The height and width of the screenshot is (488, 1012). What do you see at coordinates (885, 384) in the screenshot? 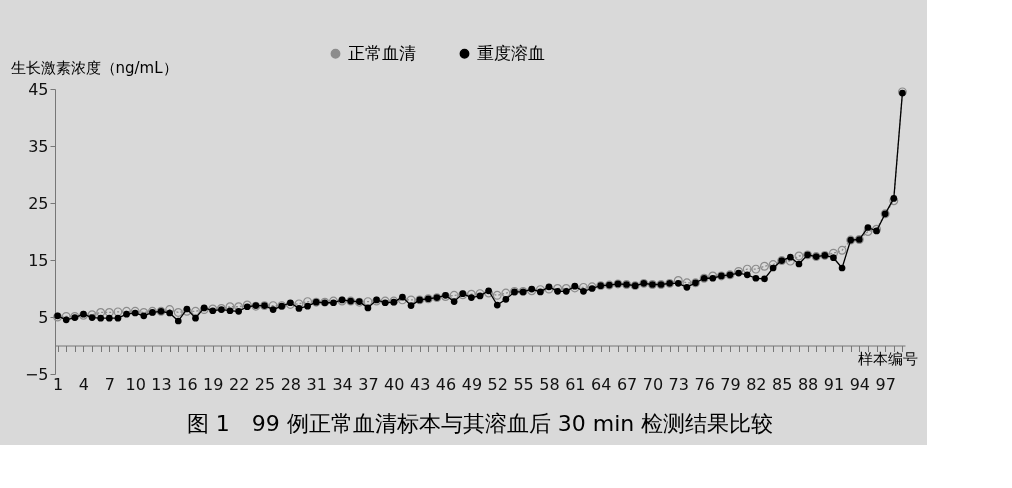
I see `x-tick-label: 97` at bounding box center [885, 384].